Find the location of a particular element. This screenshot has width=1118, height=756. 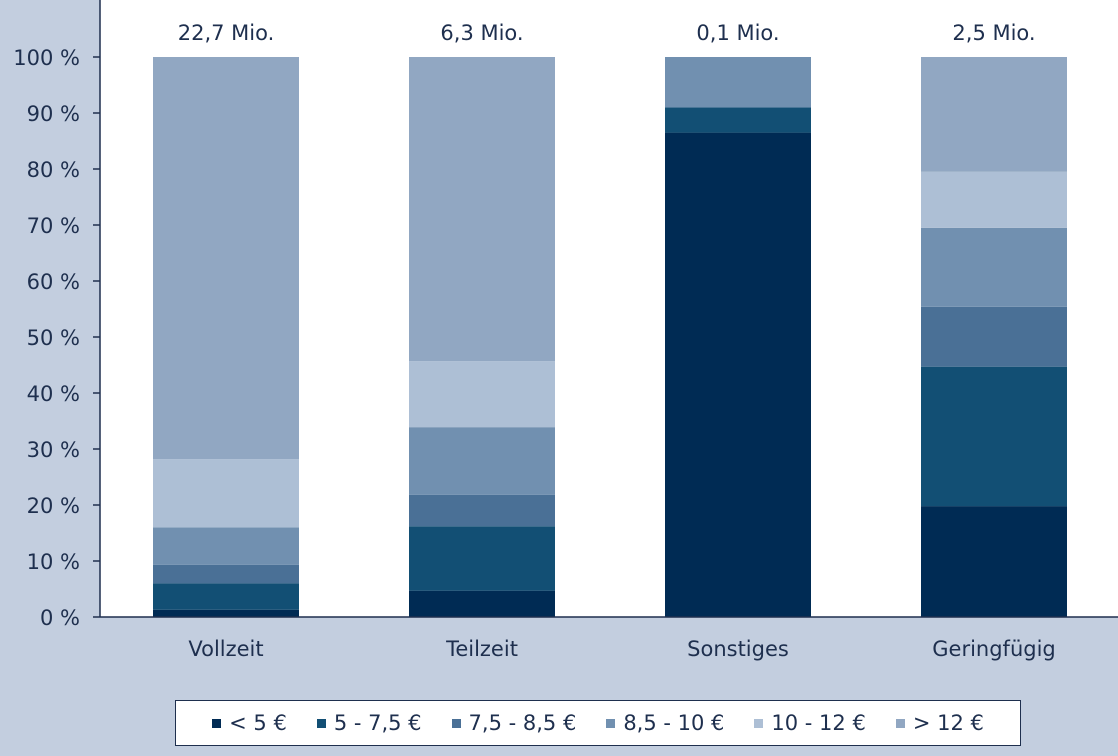

y-tick-label: 70 % is located at coordinates (53, 226).